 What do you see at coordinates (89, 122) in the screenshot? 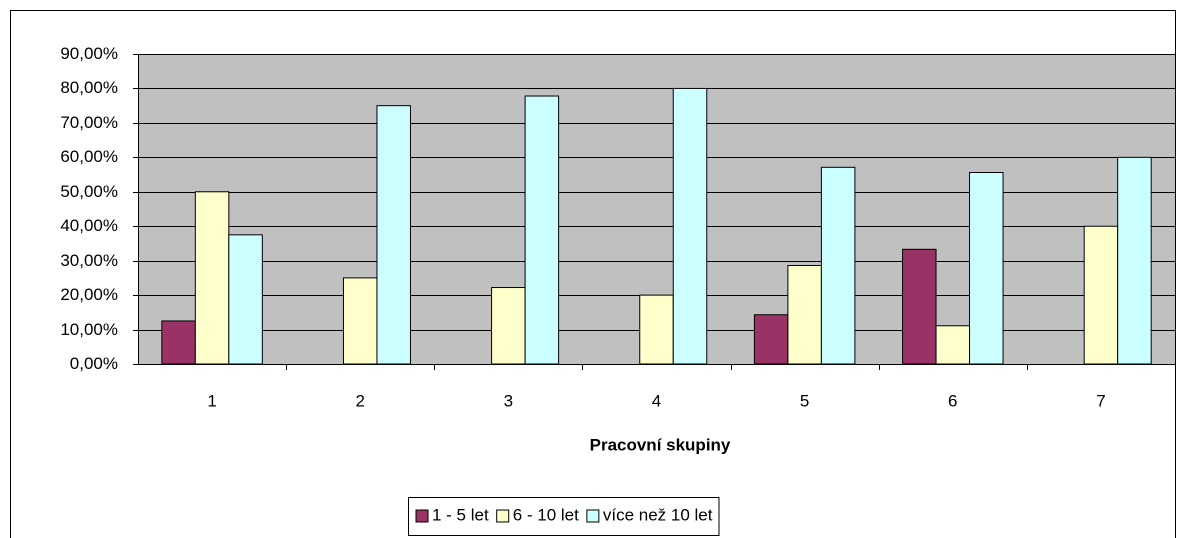
I see `y-tick-label: 70,00%` at bounding box center [89, 122].